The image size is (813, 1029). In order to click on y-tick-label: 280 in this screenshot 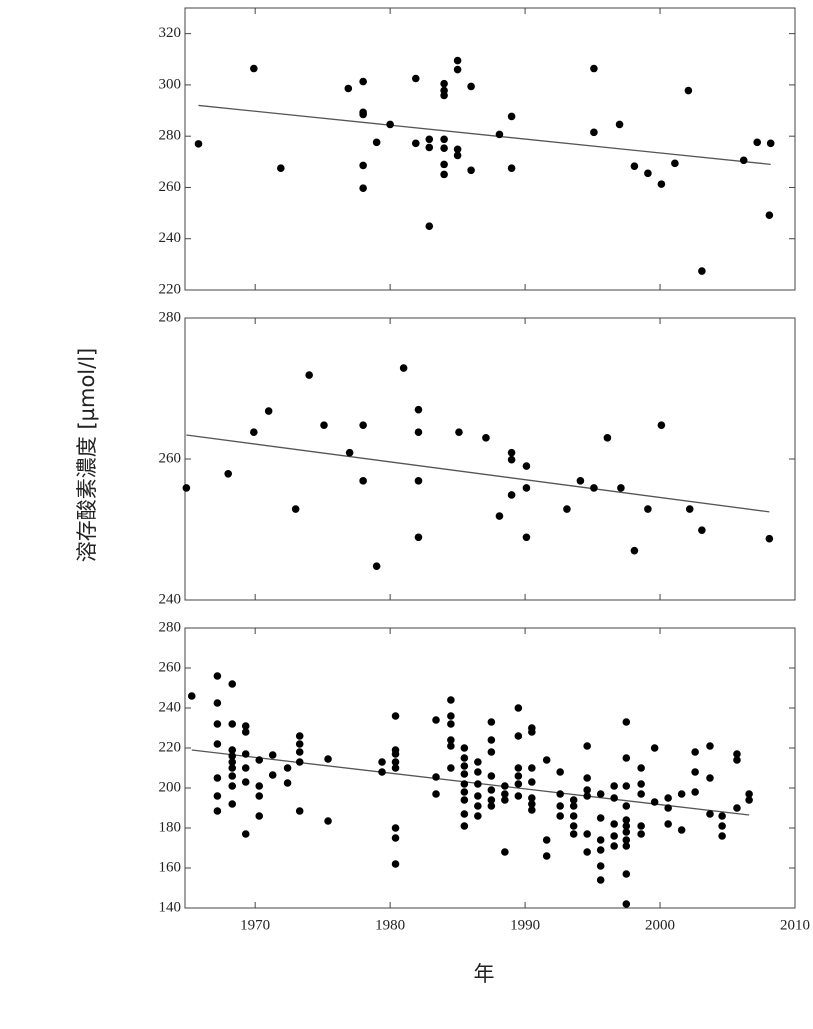, I will do `click(170, 627)`.